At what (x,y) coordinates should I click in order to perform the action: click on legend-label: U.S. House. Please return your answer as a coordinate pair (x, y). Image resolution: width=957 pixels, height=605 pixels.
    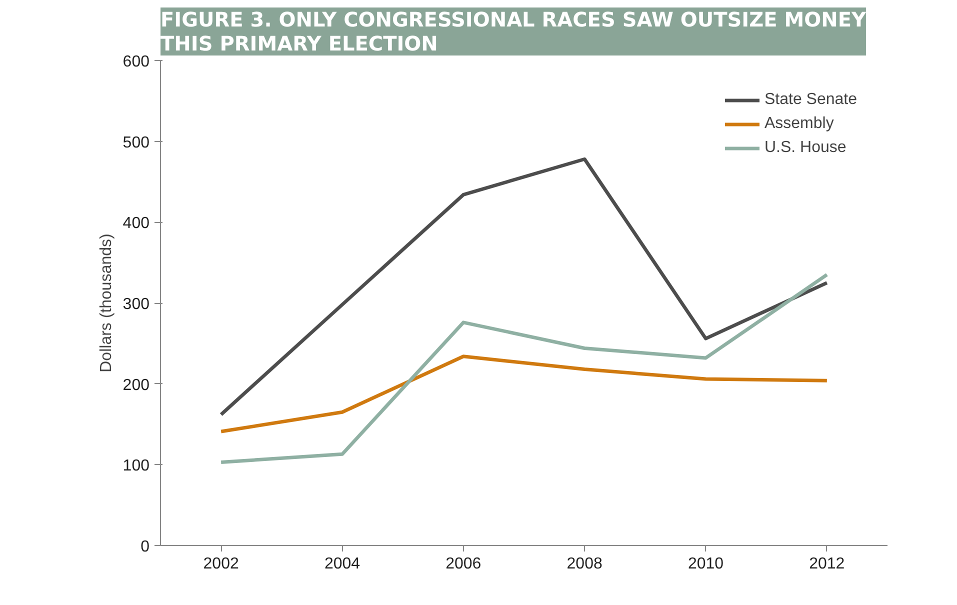
    Looking at the image, I should click on (805, 148).